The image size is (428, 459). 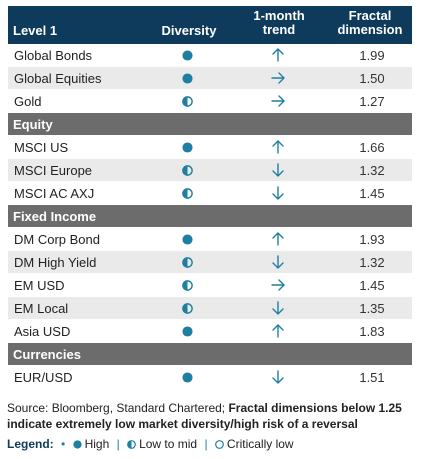 What do you see at coordinates (28, 101) in the screenshot?
I see `asset-name: Gold` at bounding box center [28, 101].